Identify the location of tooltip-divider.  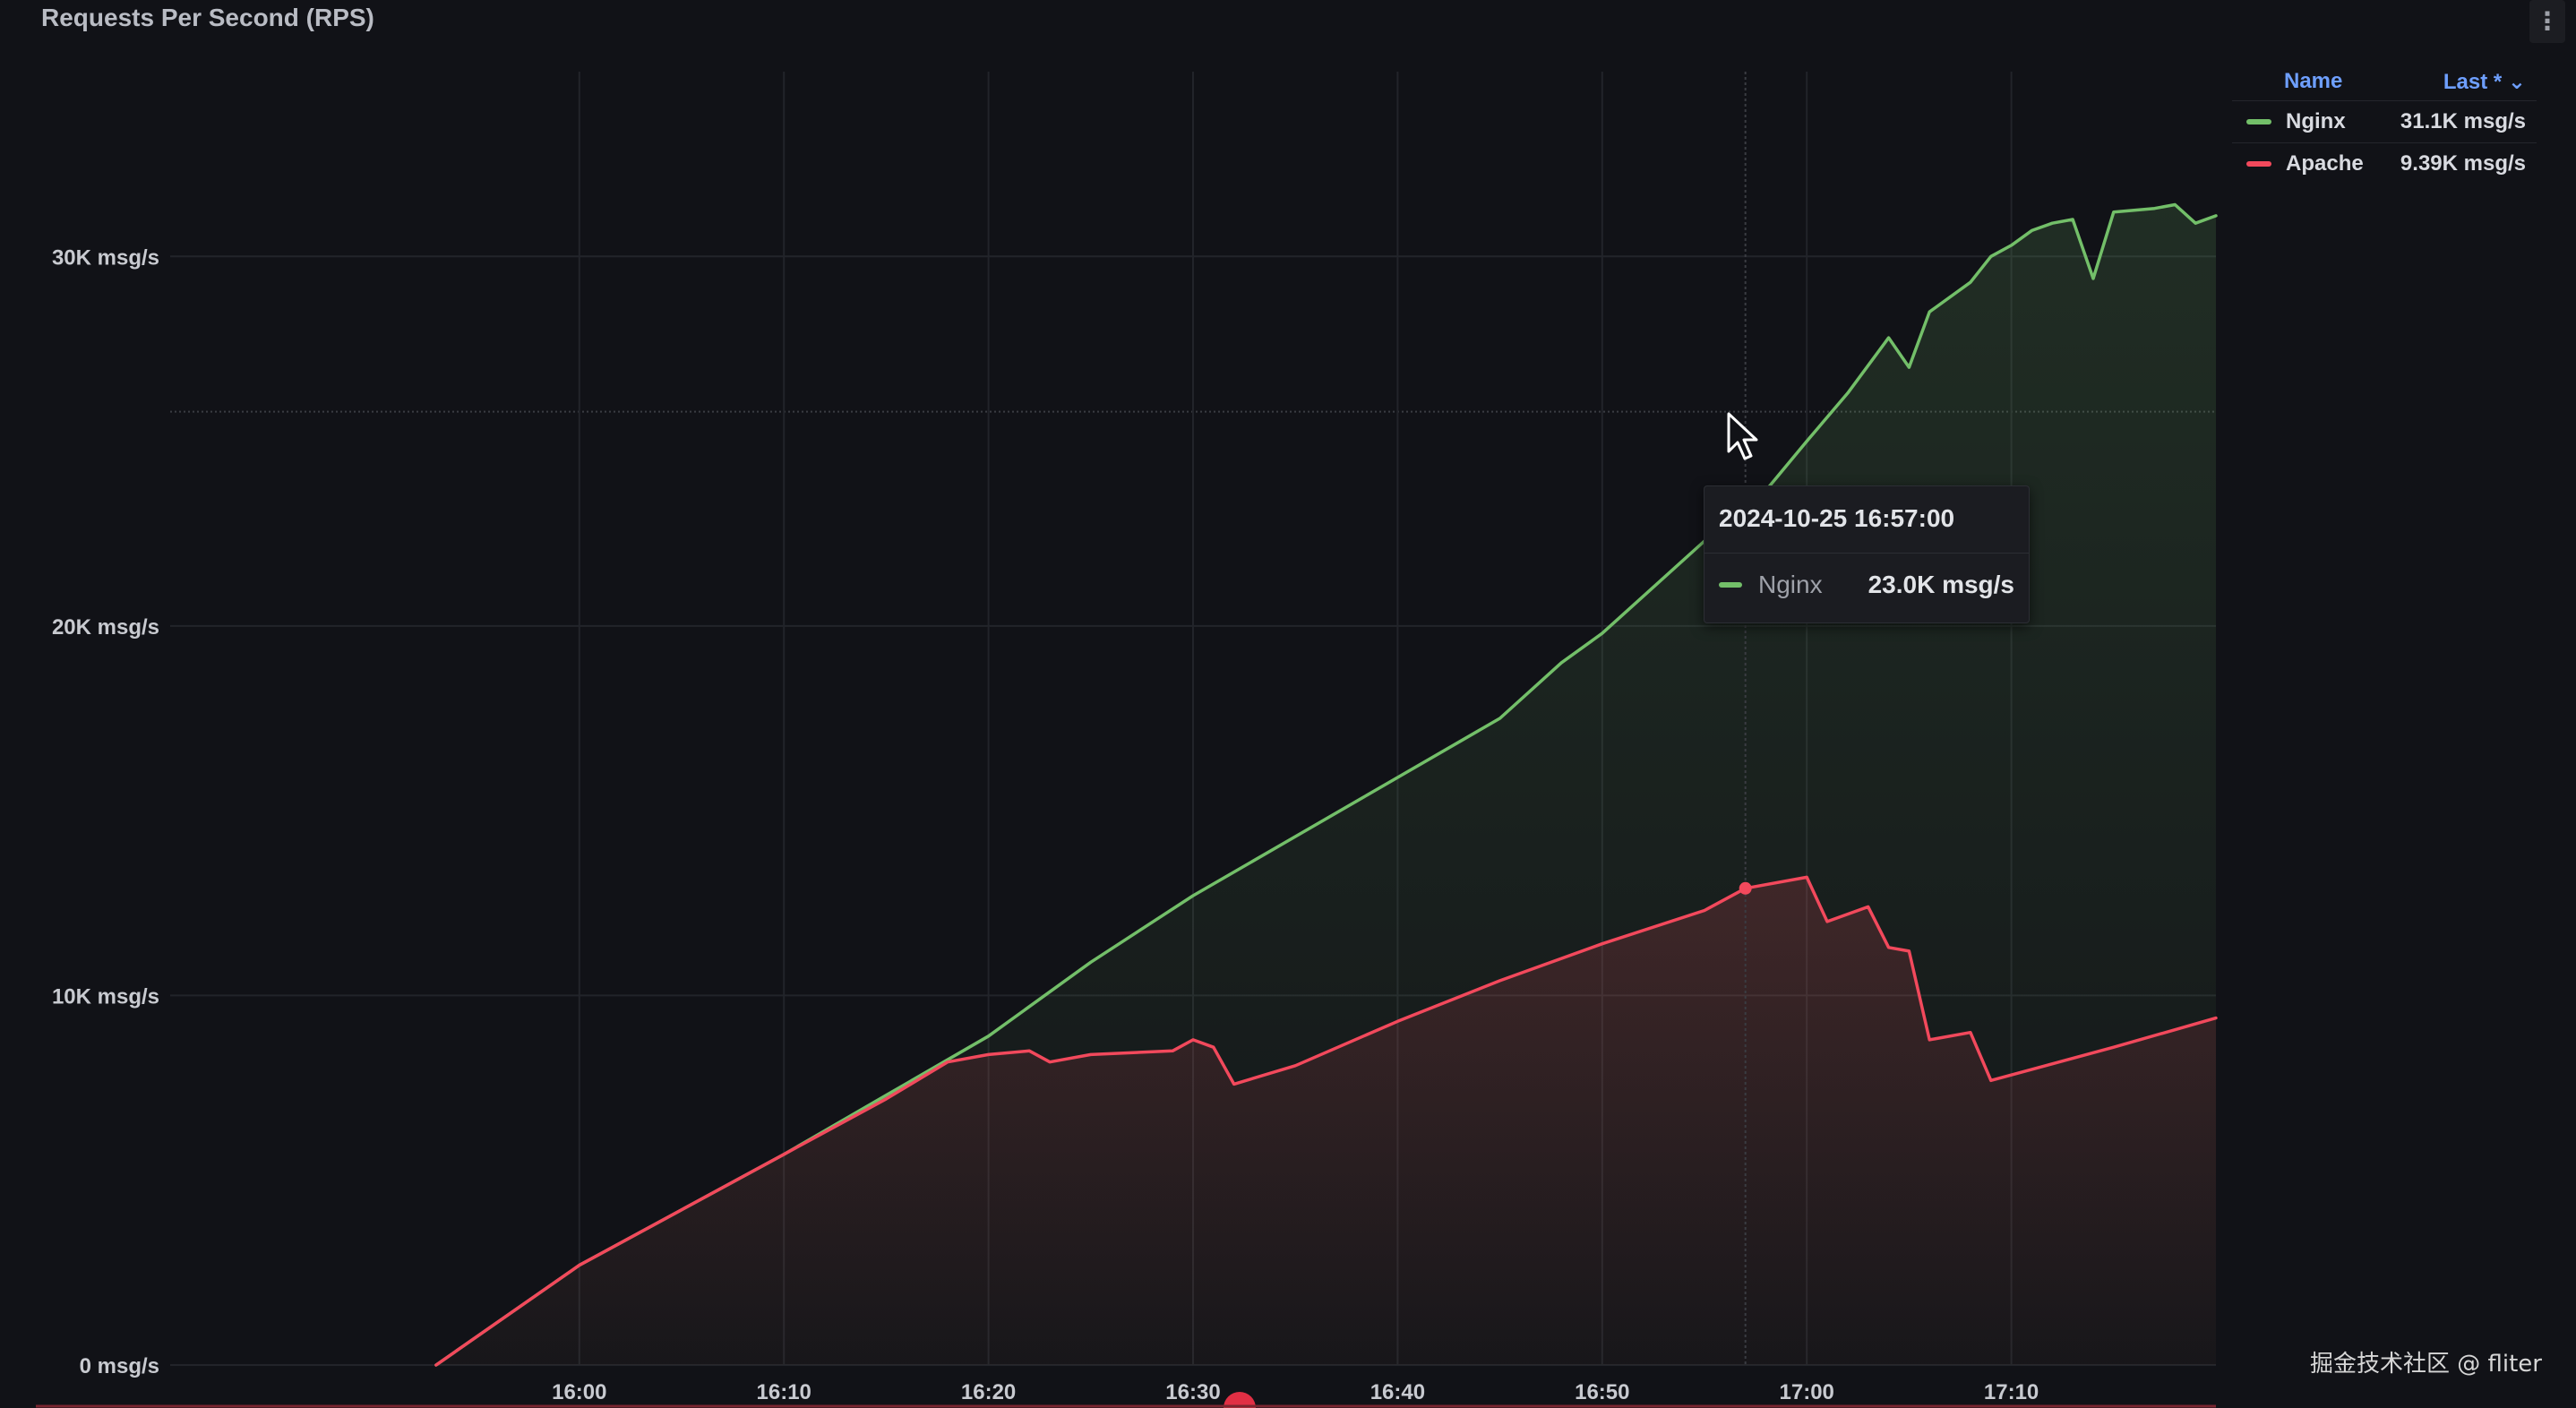
(1866, 553).